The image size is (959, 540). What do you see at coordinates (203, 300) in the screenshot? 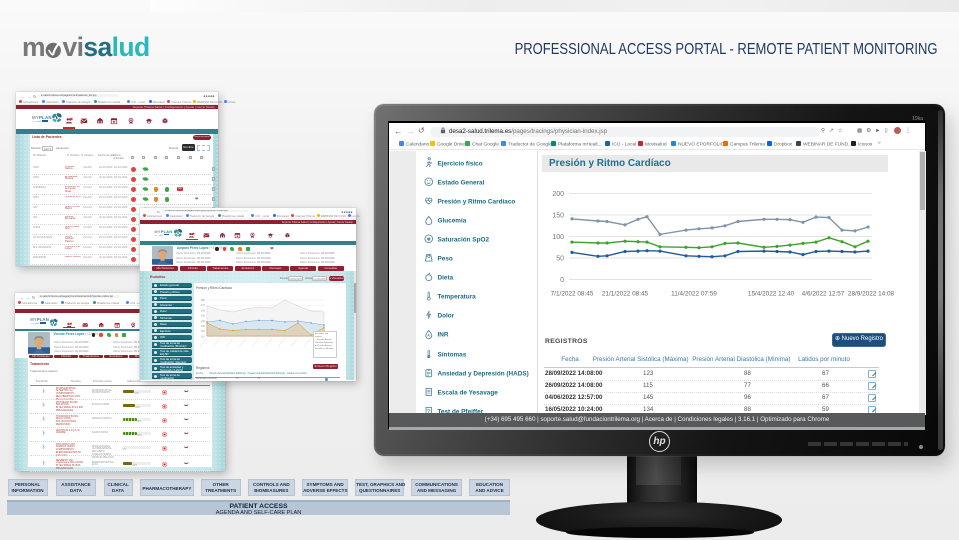
I see `svg-text: 180` at bounding box center [203, 300].